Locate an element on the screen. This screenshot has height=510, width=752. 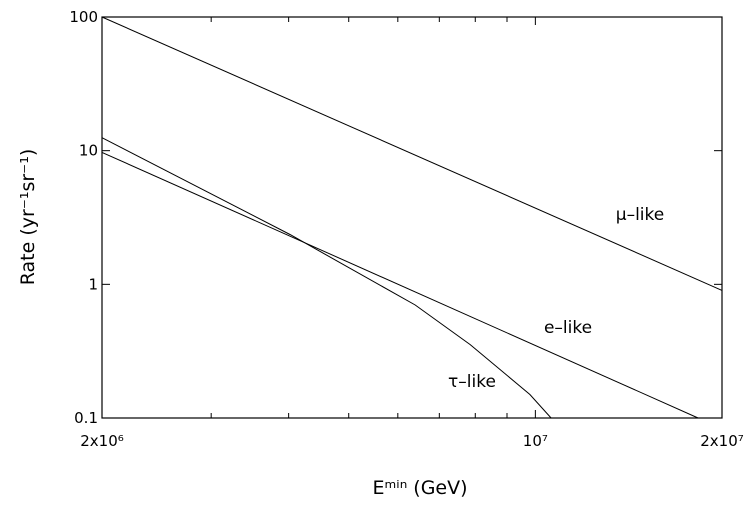
x-tick-label: 2x10⁶ is located at coordinates (102, 441).